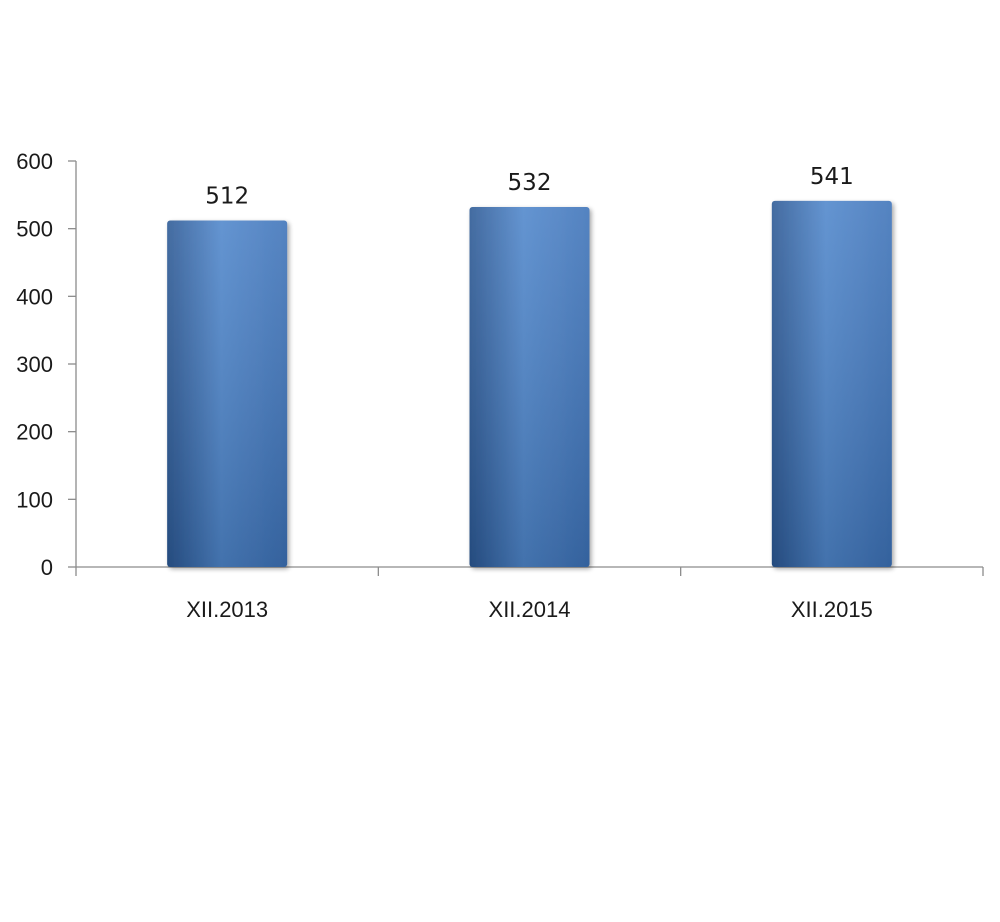 This screenshot has width=1000, height=922. I want to click on bar-data-label: 532, so click(530, 183).